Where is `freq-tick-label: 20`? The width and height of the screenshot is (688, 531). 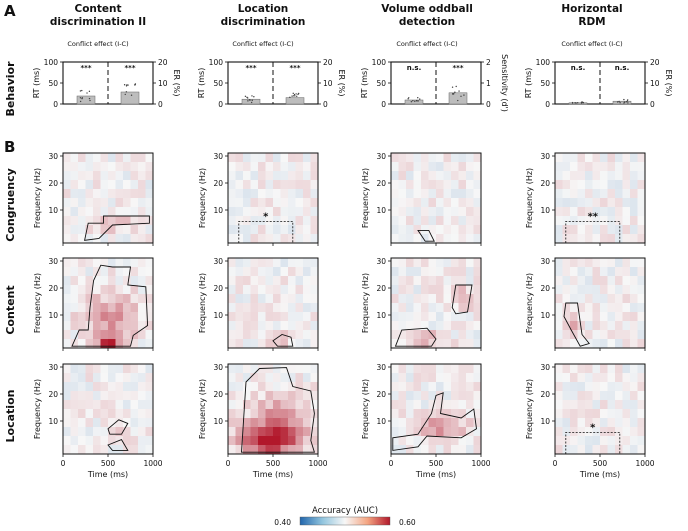 freq-tick-label: 20 is located at coordinates (53, 183).